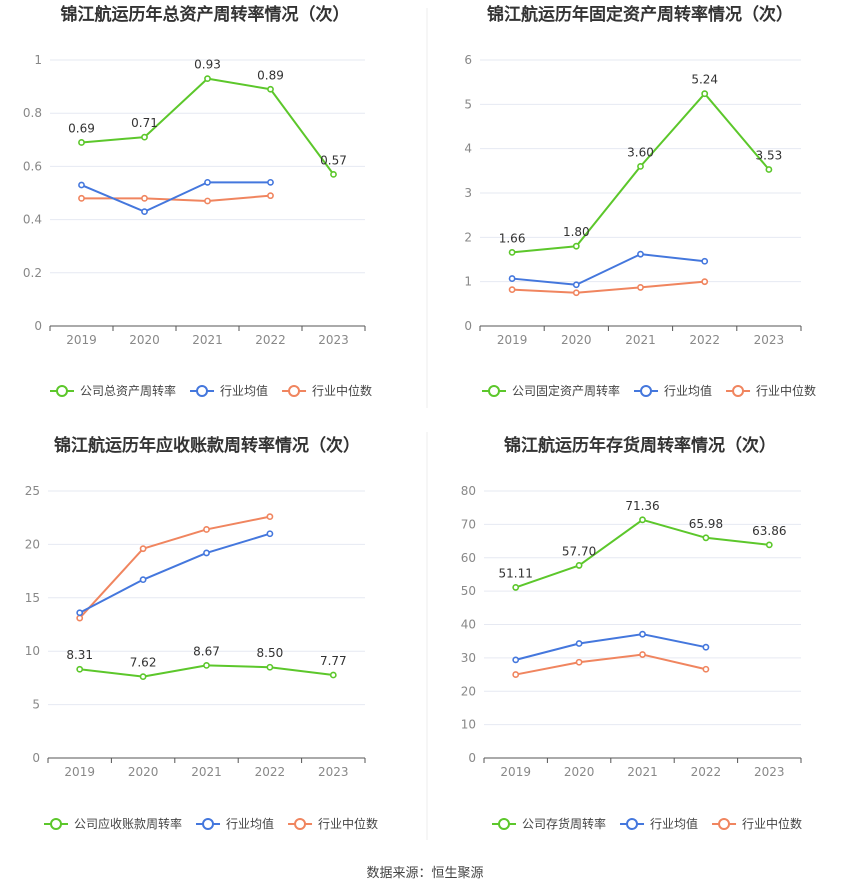 The image size is (850, 891). Describe the element at coordinates (79, 655) in the screenshot. I see `data-label: 8.31` at that location.